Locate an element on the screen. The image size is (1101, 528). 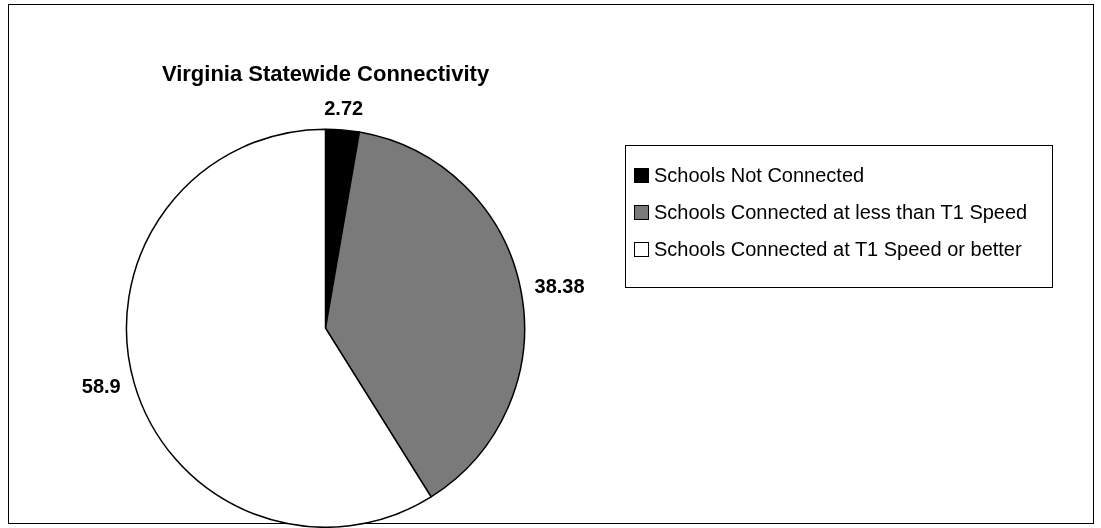
data-label: 58.9 is located at coordinates (101, 385).